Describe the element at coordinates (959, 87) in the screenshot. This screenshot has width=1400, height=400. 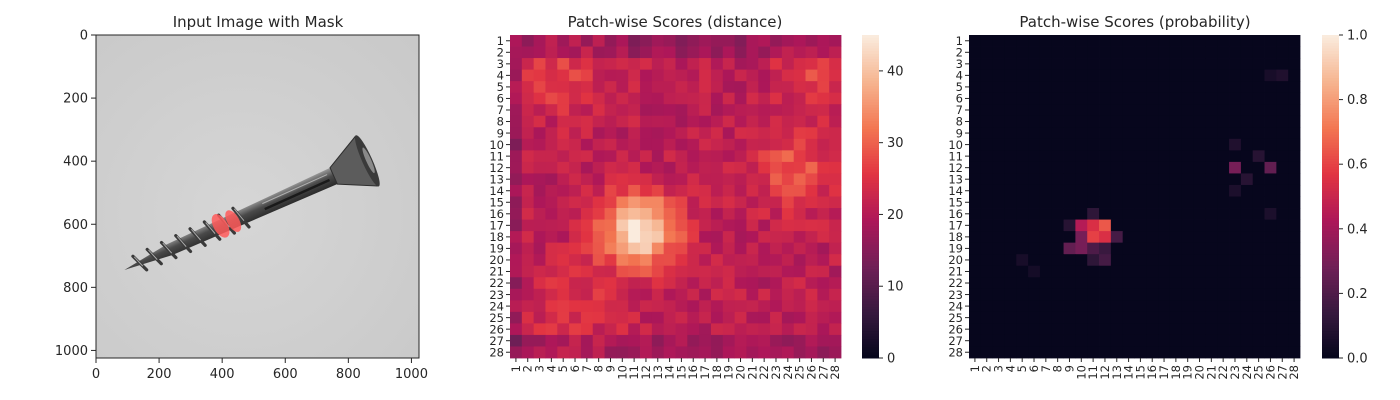
I see `y-tick-label: 5` at that location.